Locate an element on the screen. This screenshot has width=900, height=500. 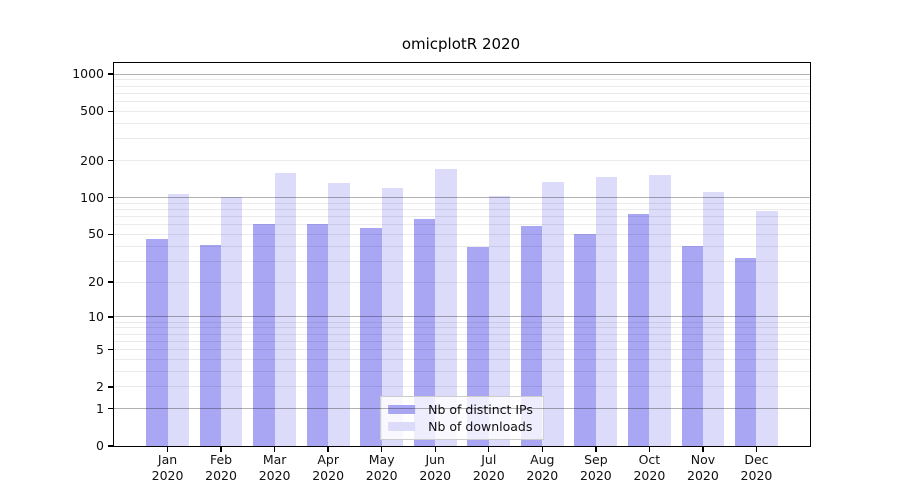
x-tick-label-oct: Oct 2020 is located at coordinates (649, 467).